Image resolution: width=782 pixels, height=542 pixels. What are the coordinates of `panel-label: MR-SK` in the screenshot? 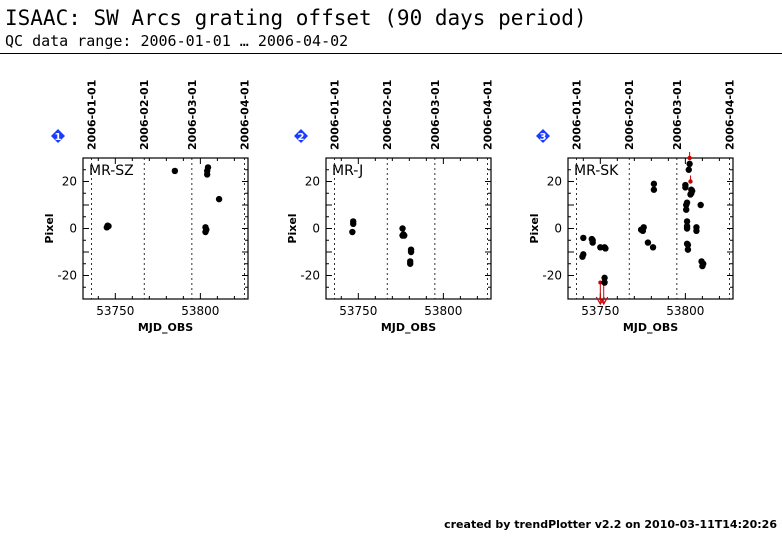 It's located at (596, 171).